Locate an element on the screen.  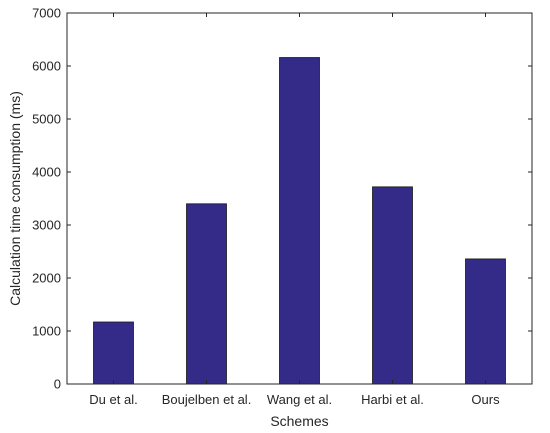
x-tick-label-5: Ours is located at coordinates (485, 399).